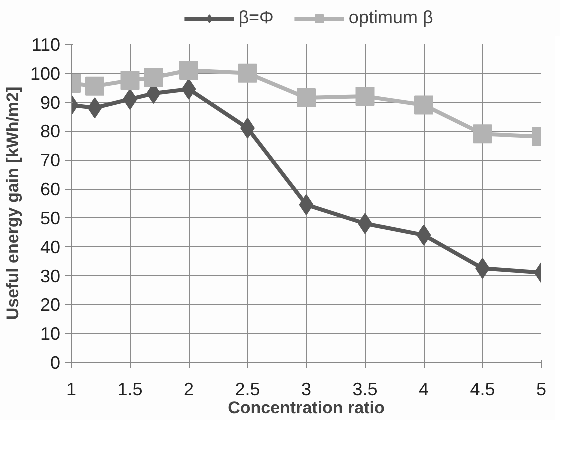 This screenshot has height=449, width=565. What do you see at coordinates (50, 132) in the screenshot?
I see `y-tick-label: 80` at bounding box center [50, 132].